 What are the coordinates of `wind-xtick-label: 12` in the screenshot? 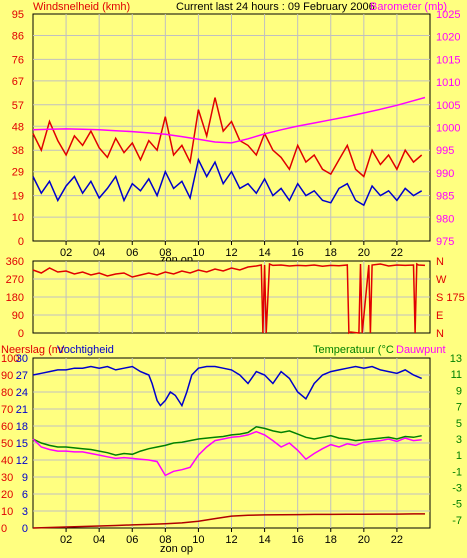 It's located at (231, 253).